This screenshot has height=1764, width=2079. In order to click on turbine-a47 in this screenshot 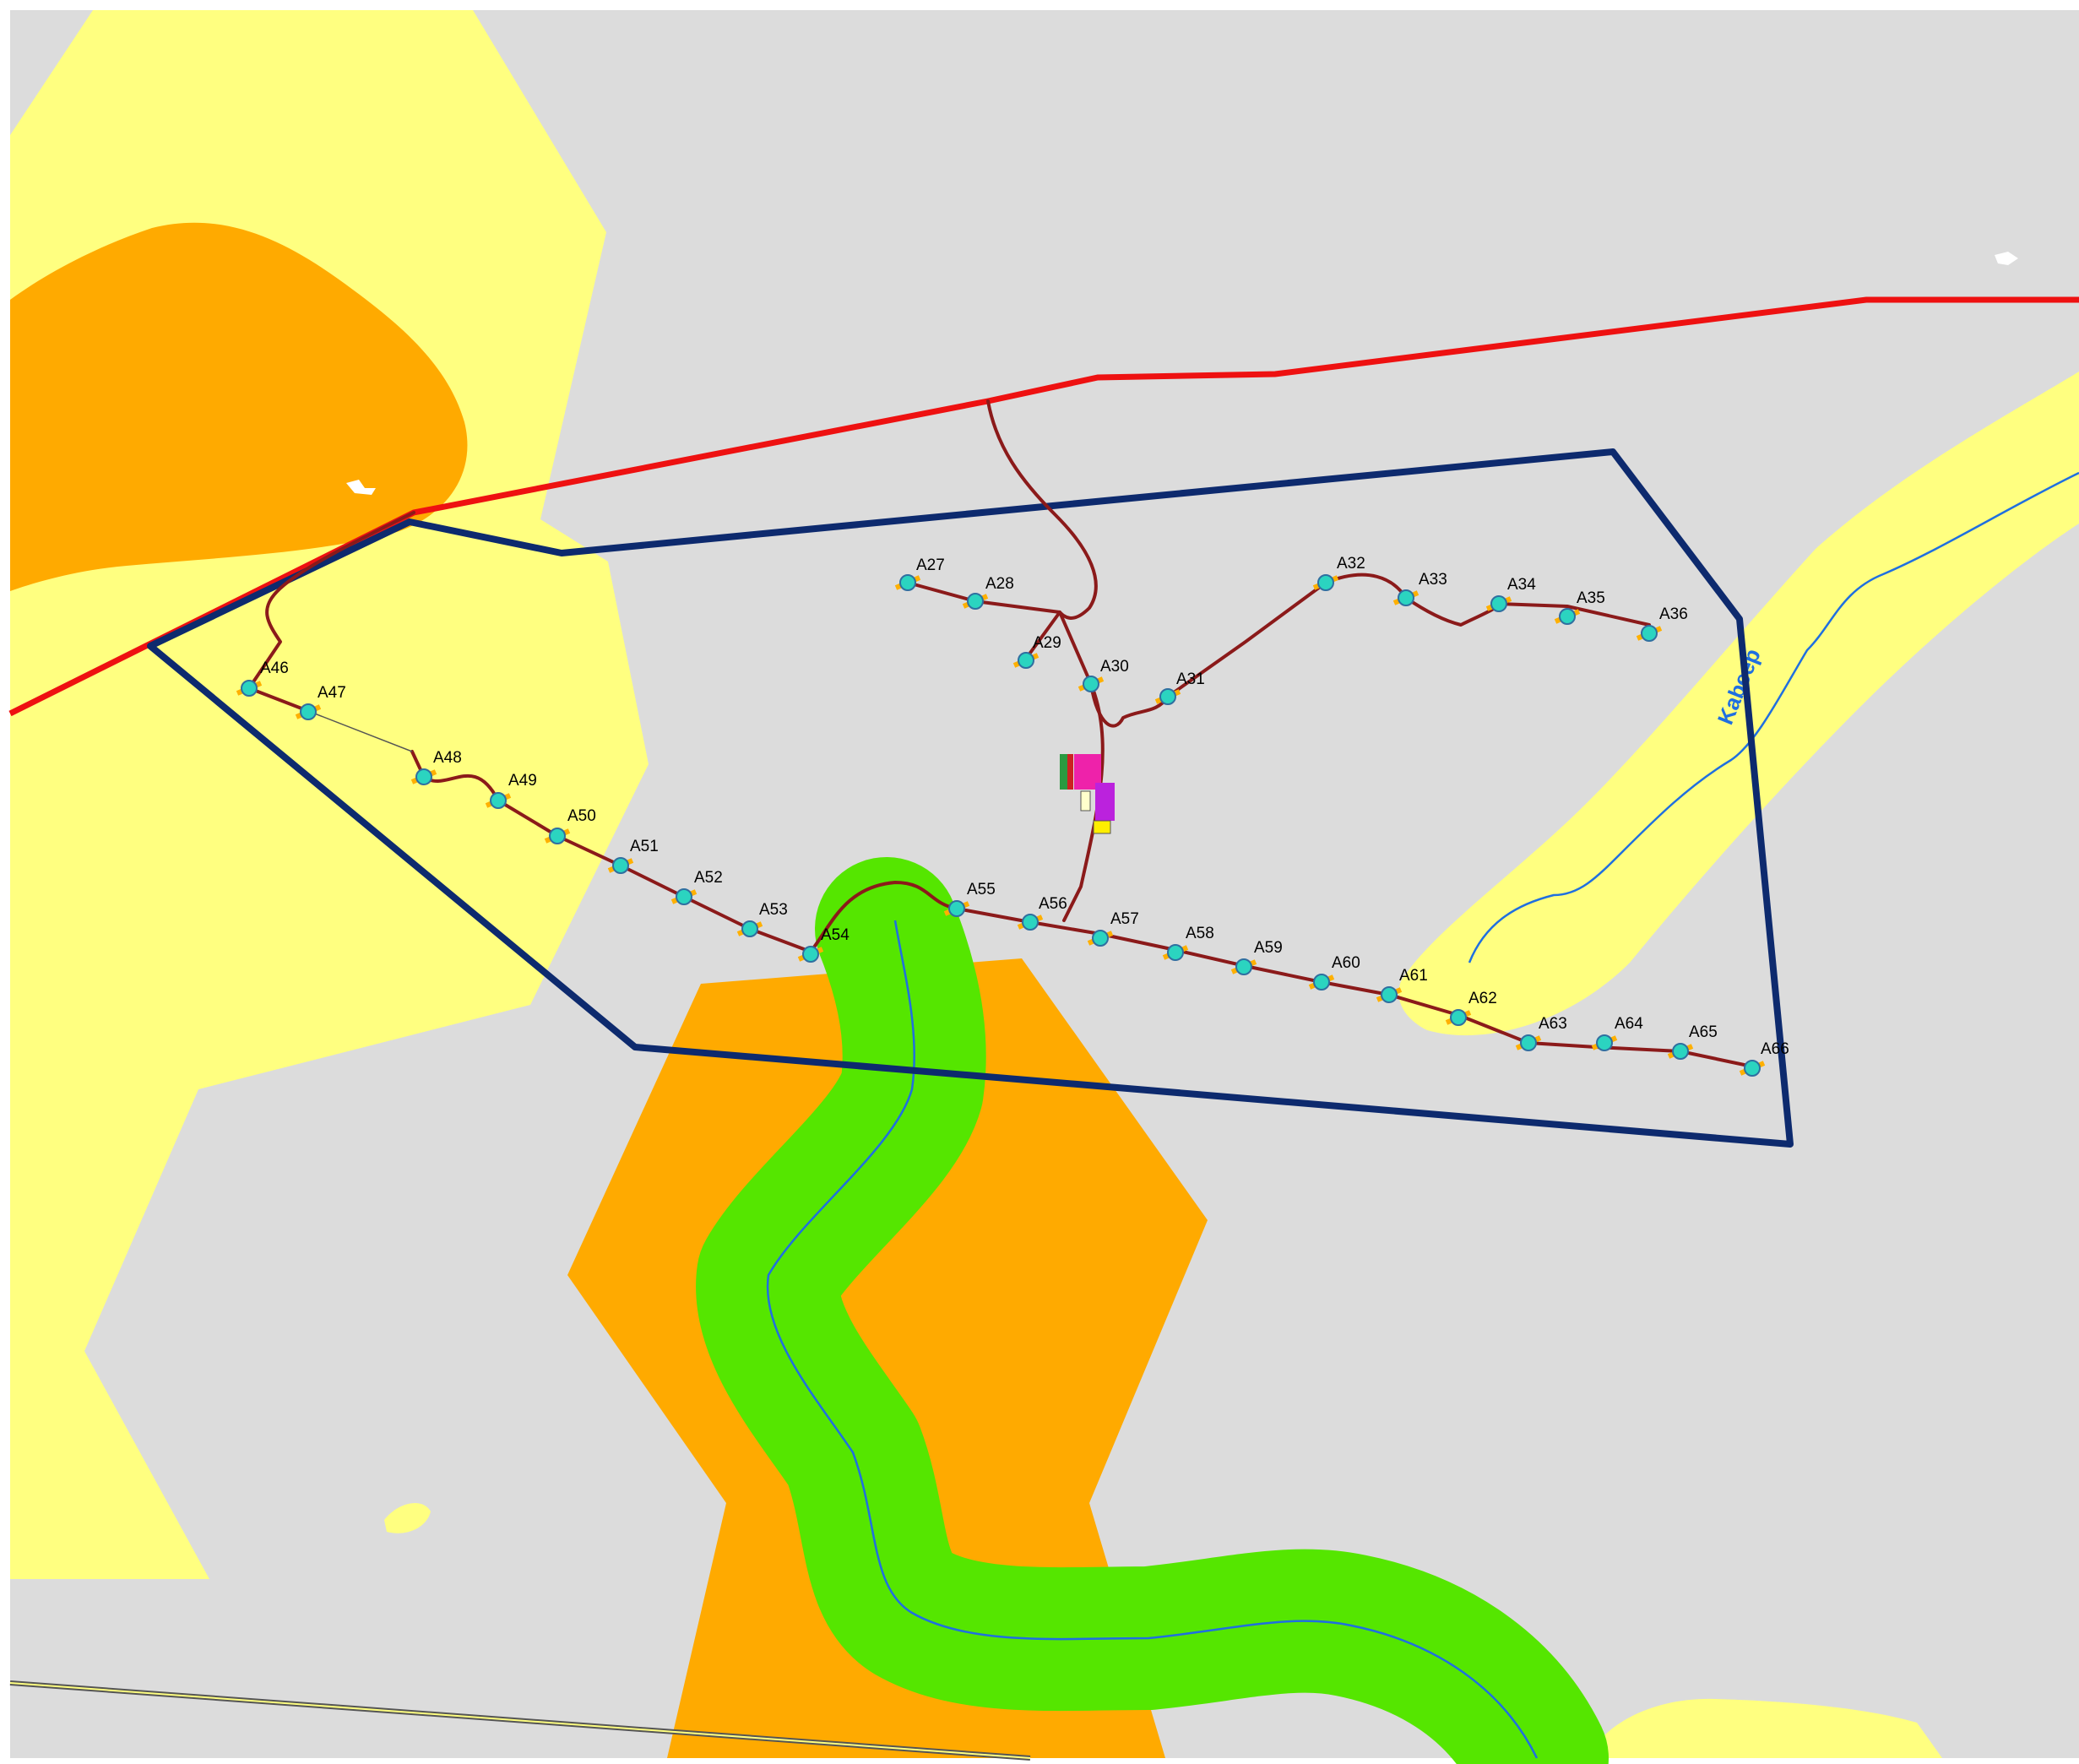, I will do `click(308, 712)`.